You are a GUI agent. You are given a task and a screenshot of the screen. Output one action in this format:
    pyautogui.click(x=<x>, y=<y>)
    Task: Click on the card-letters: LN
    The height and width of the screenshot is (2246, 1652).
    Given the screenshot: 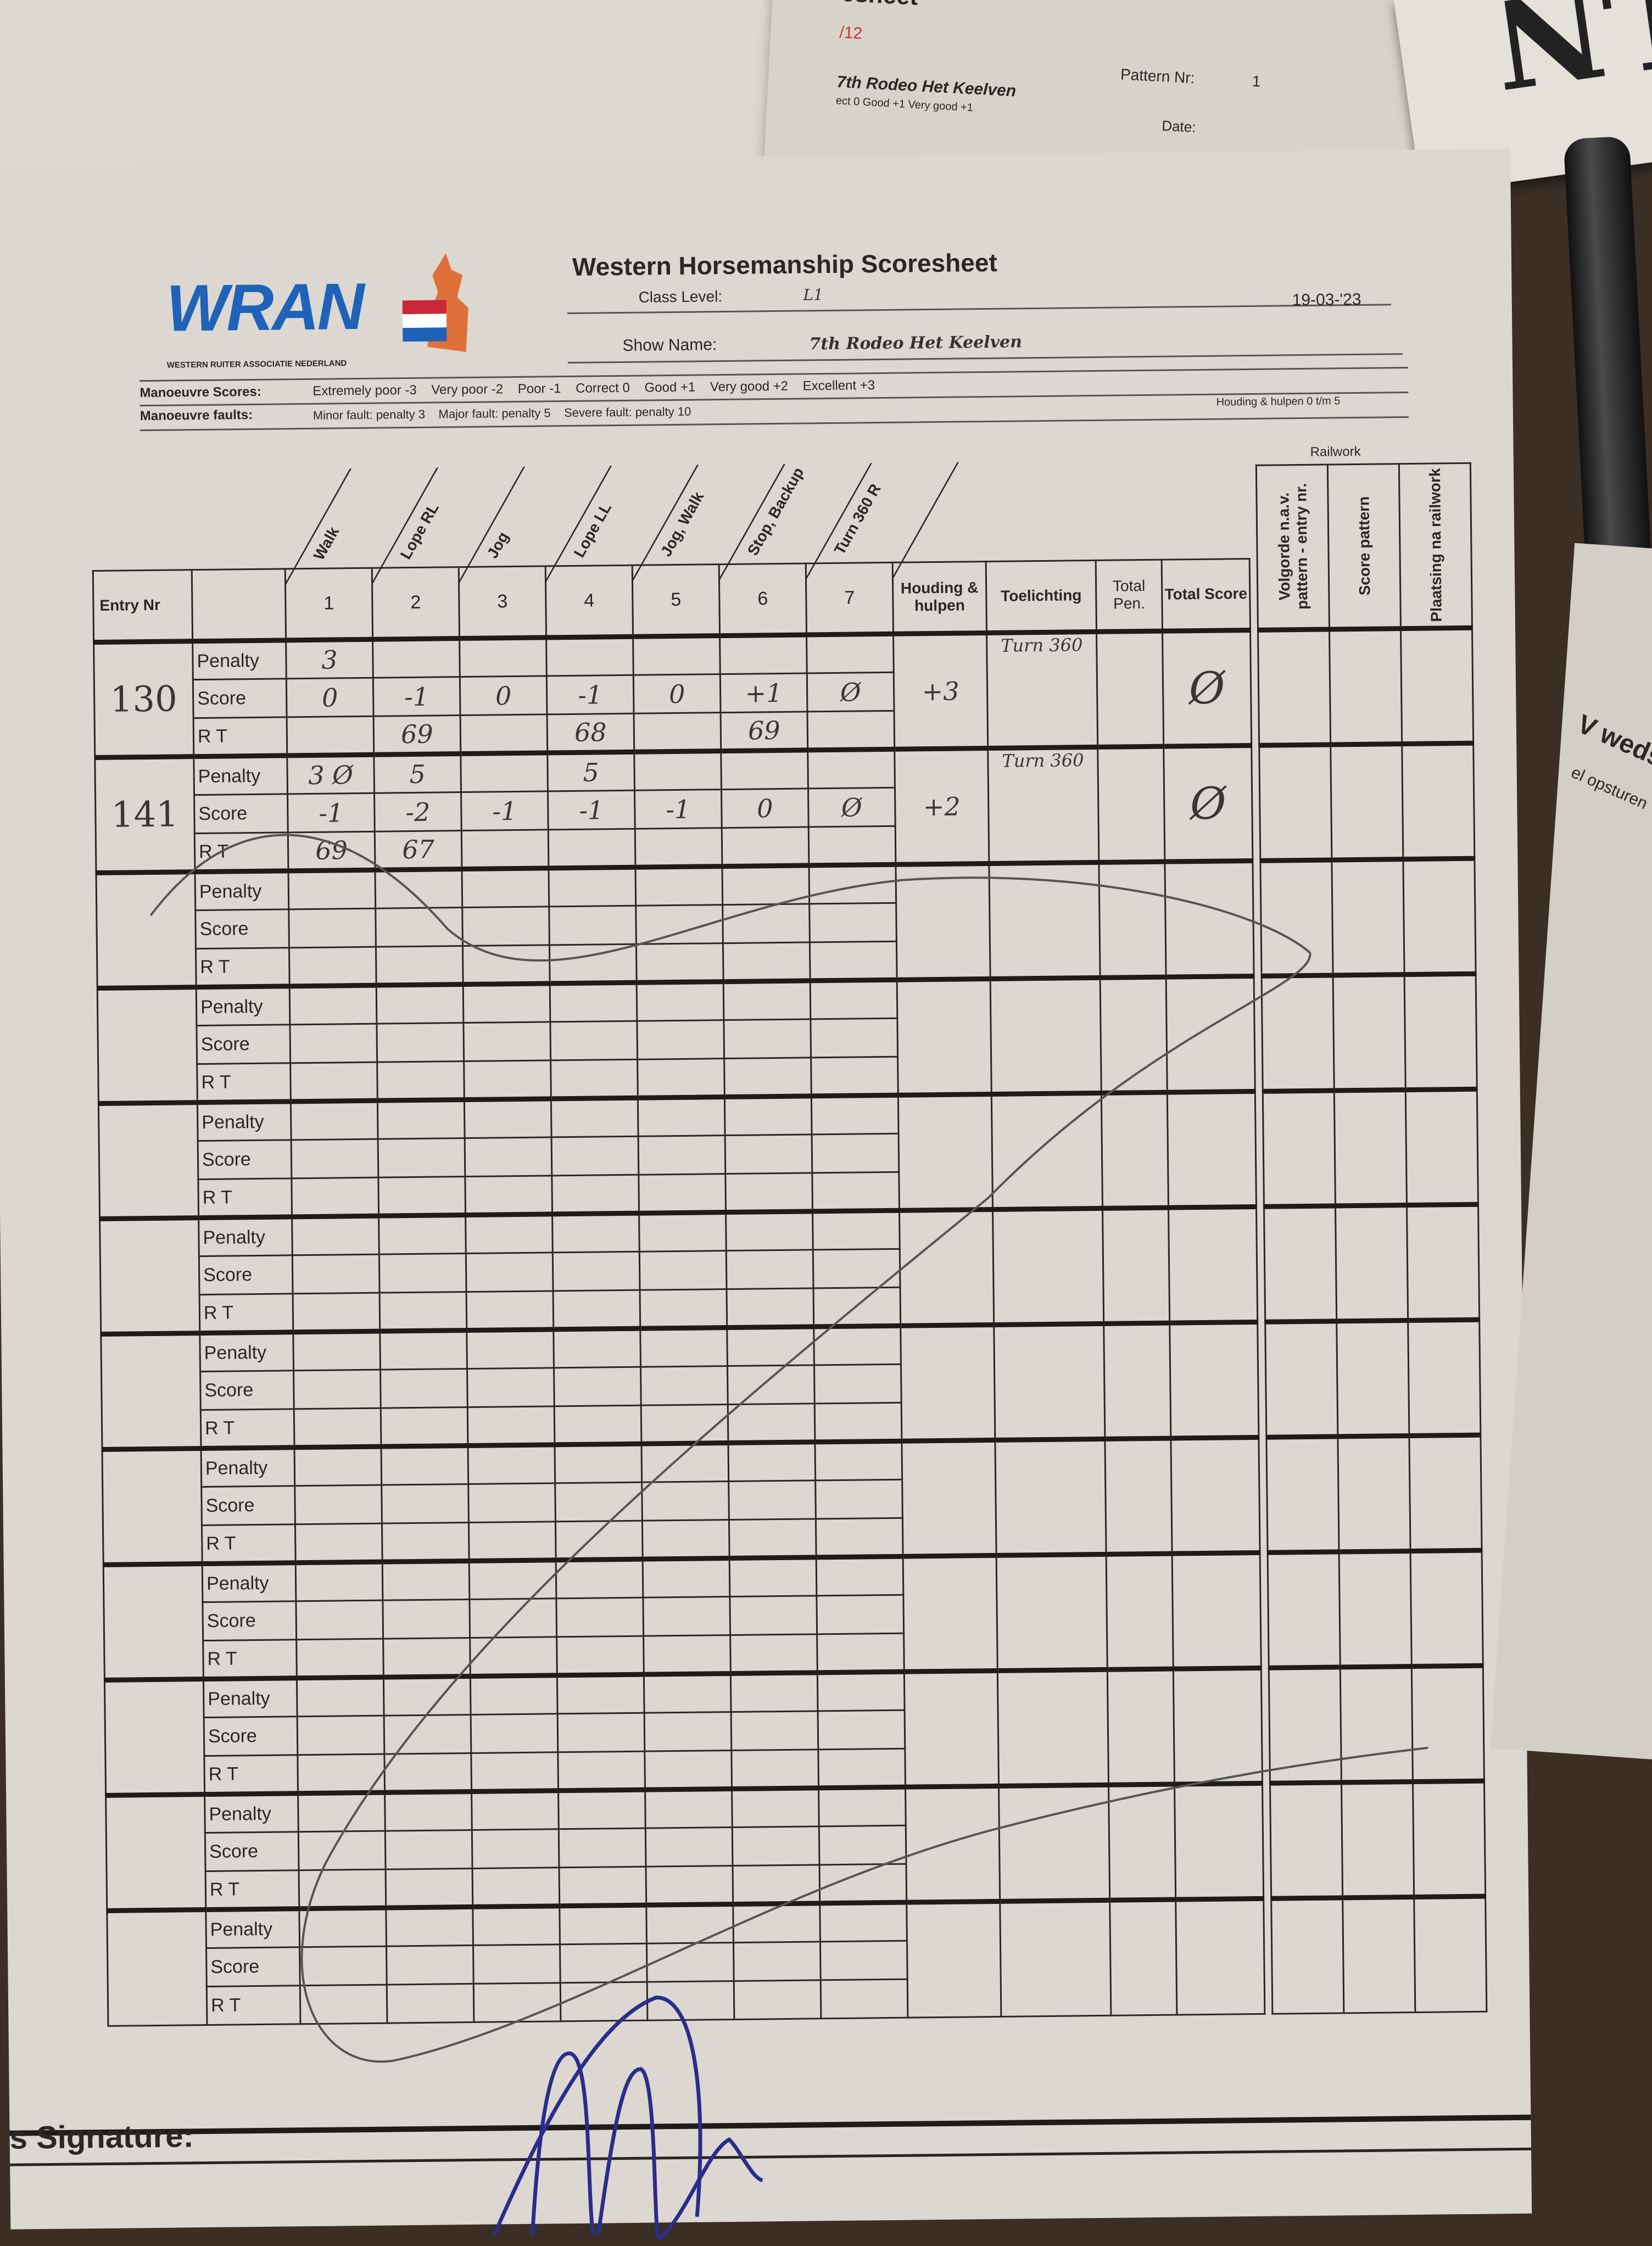 What is the action you would take?
    pyautogui.click(x=1568, y=58)
    